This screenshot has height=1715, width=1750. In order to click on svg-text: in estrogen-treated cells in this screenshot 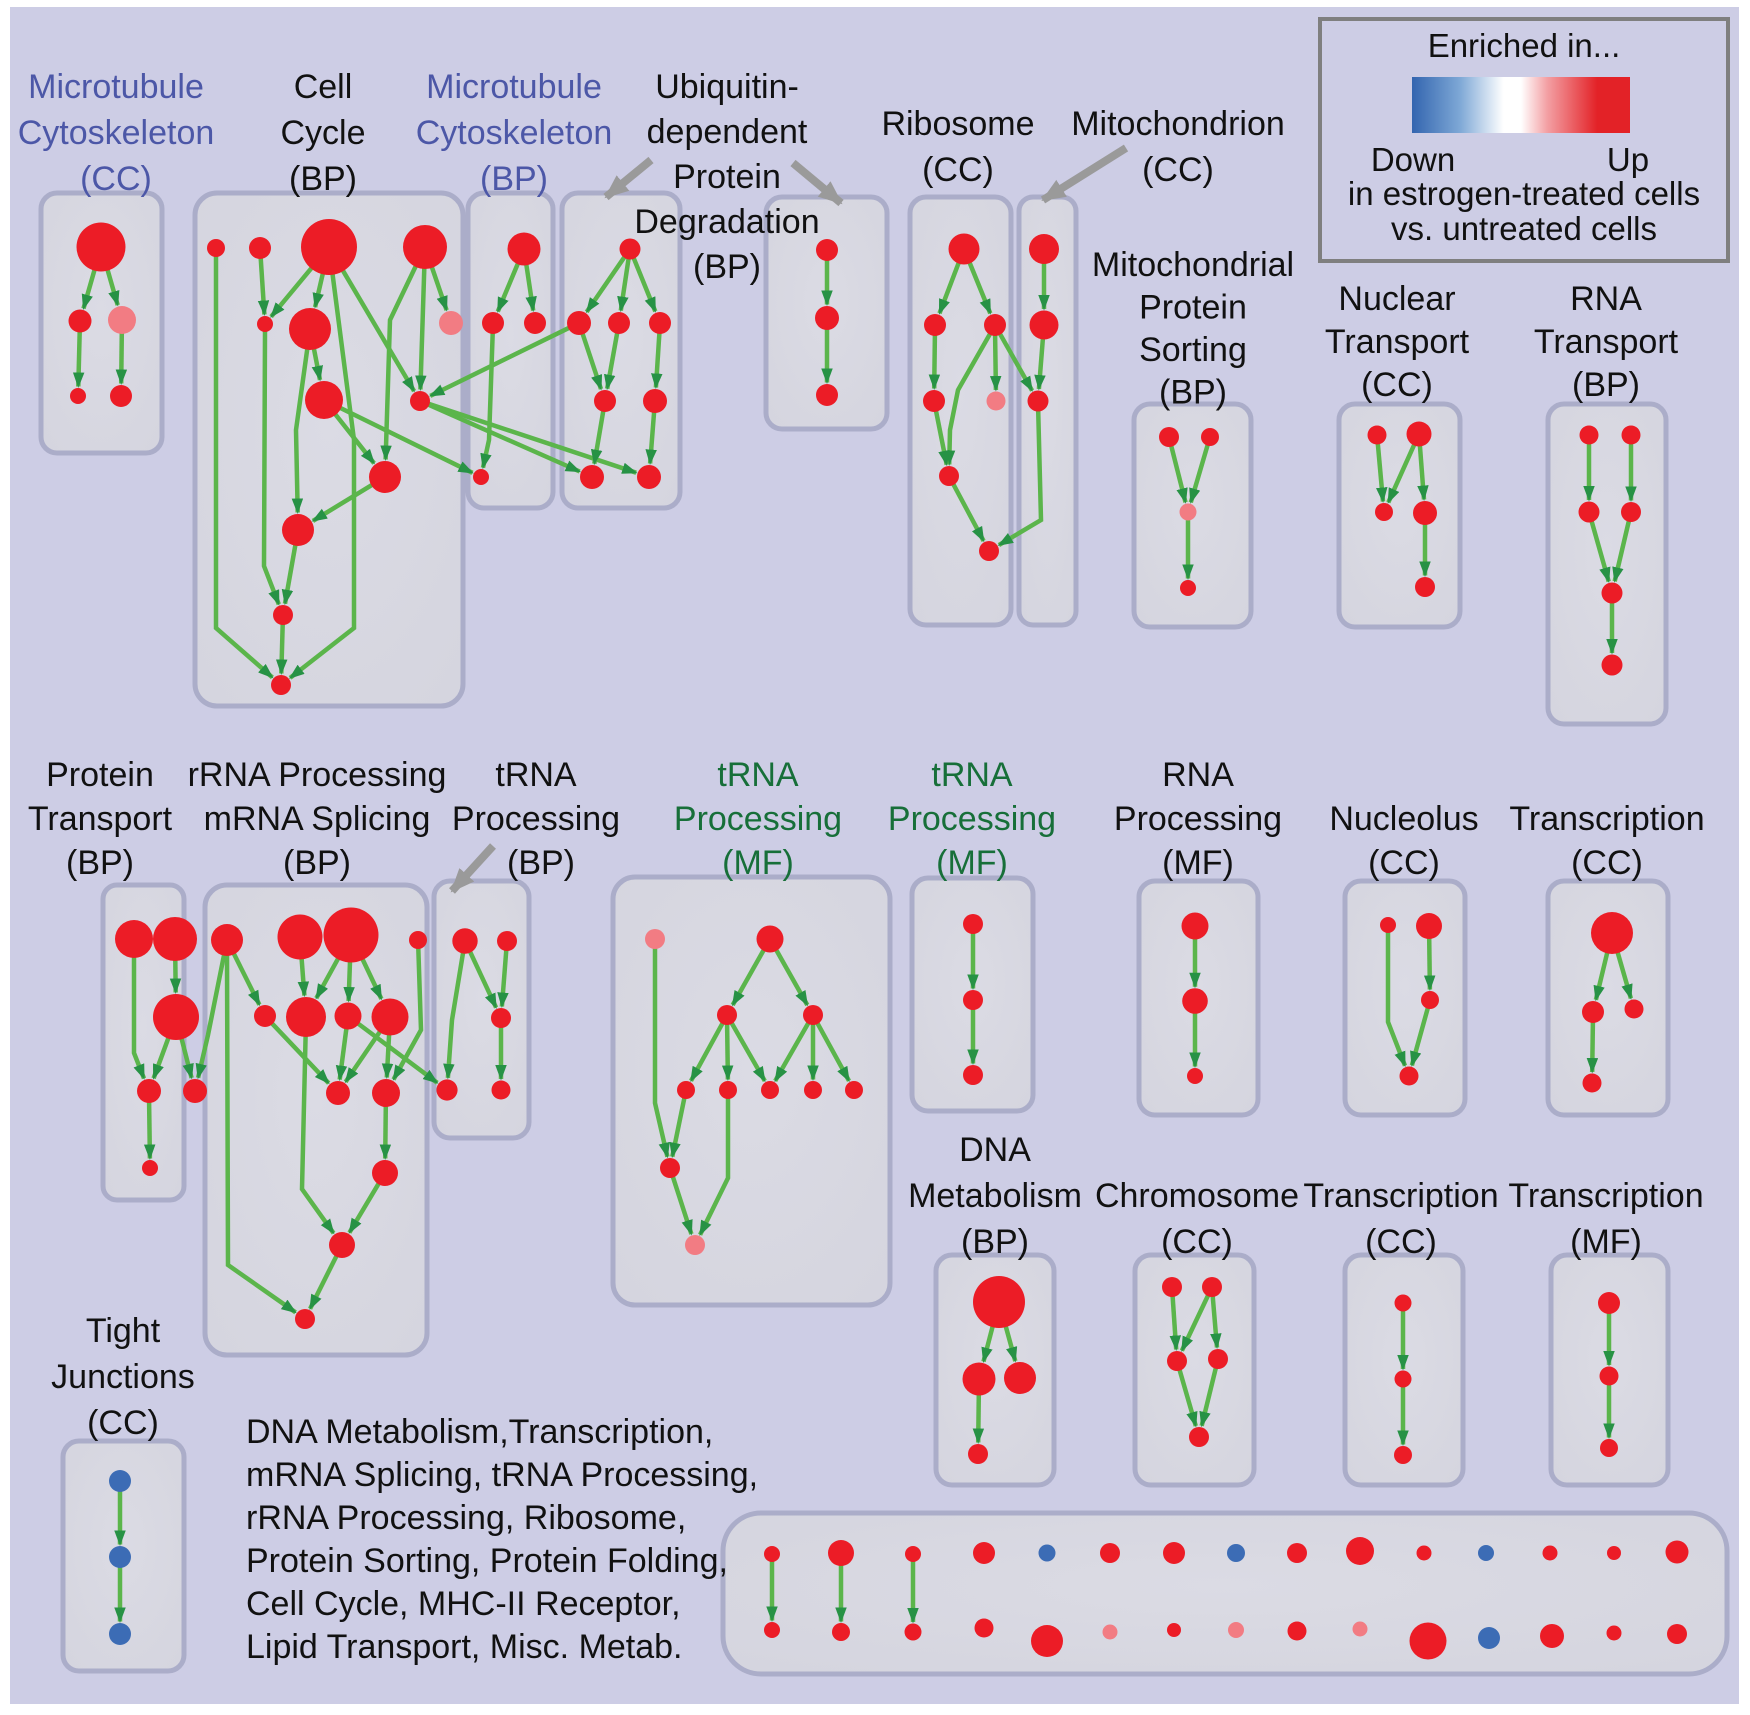, I will do `click(1524, 193)`.